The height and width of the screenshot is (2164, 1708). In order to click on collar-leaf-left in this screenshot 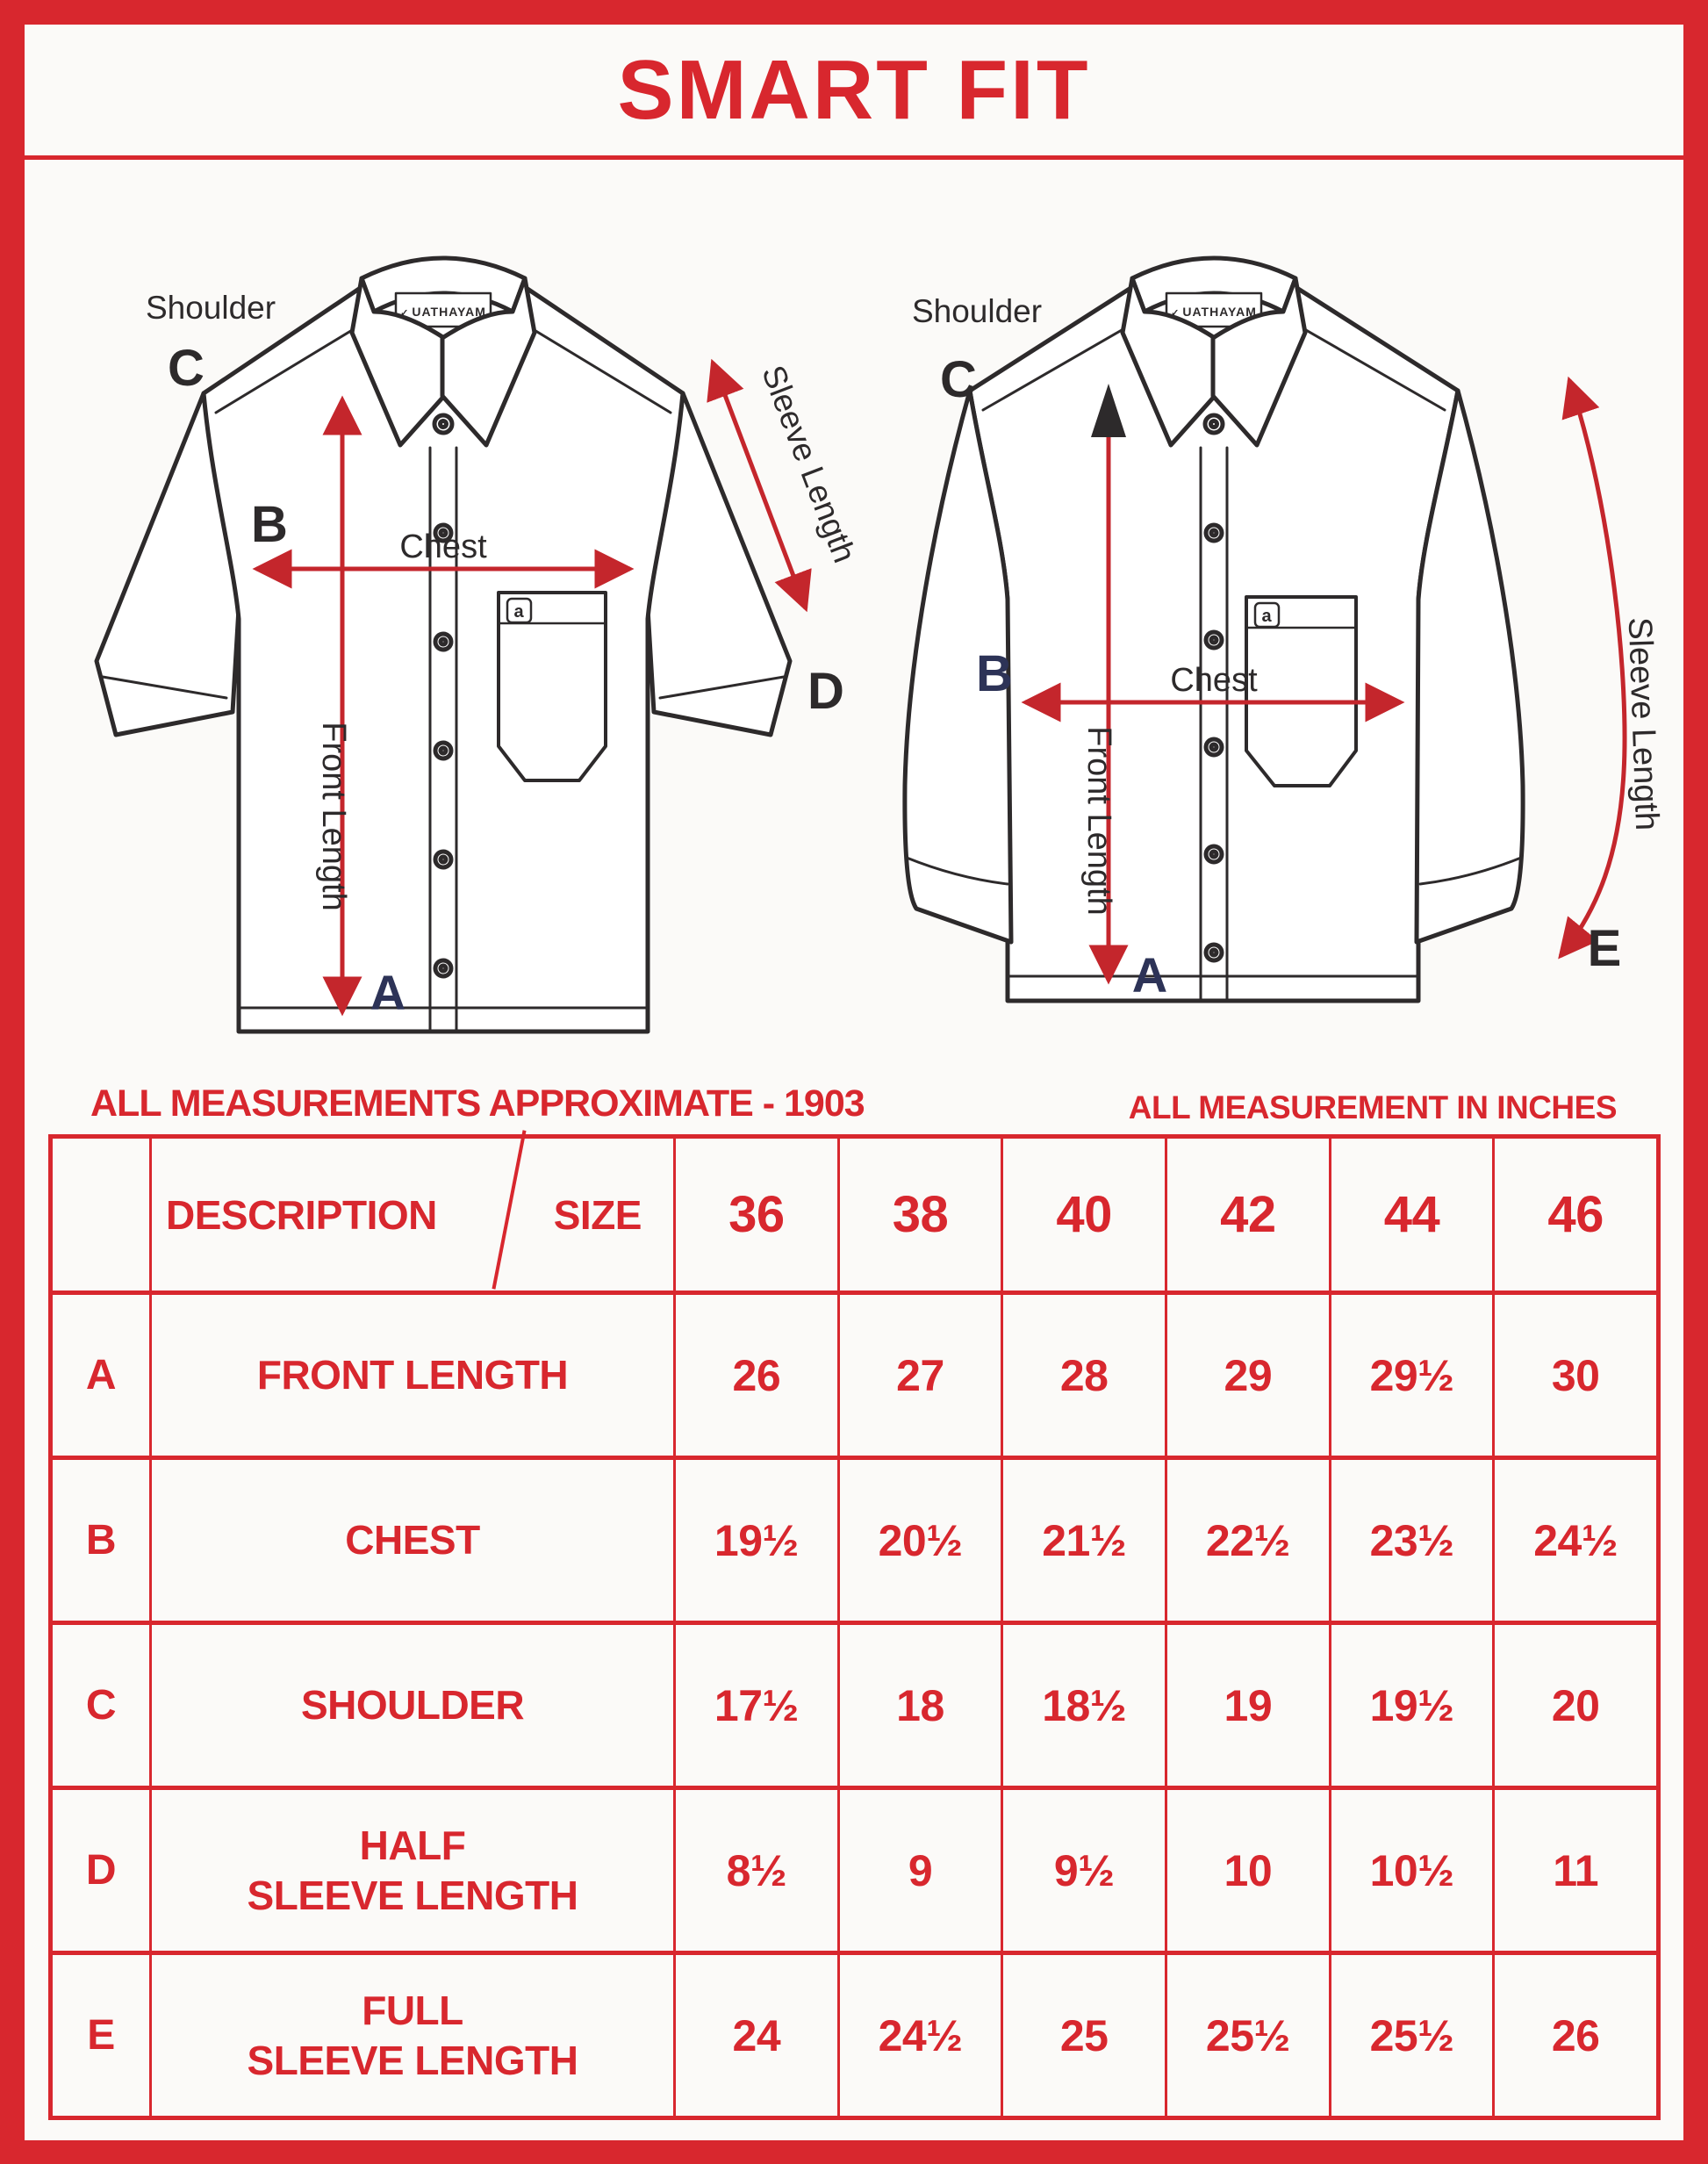, I will do `click(398, 362)`.